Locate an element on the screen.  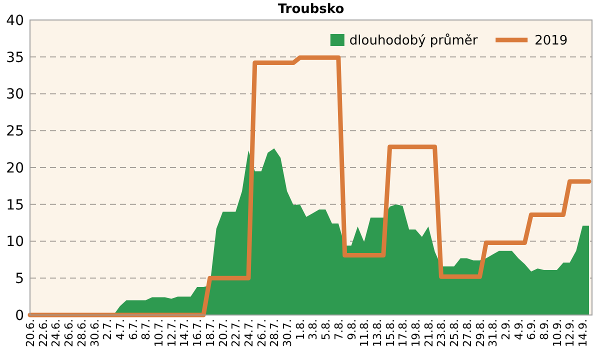
x-tick-label: 18.7. is located at coordinates (210, 333).